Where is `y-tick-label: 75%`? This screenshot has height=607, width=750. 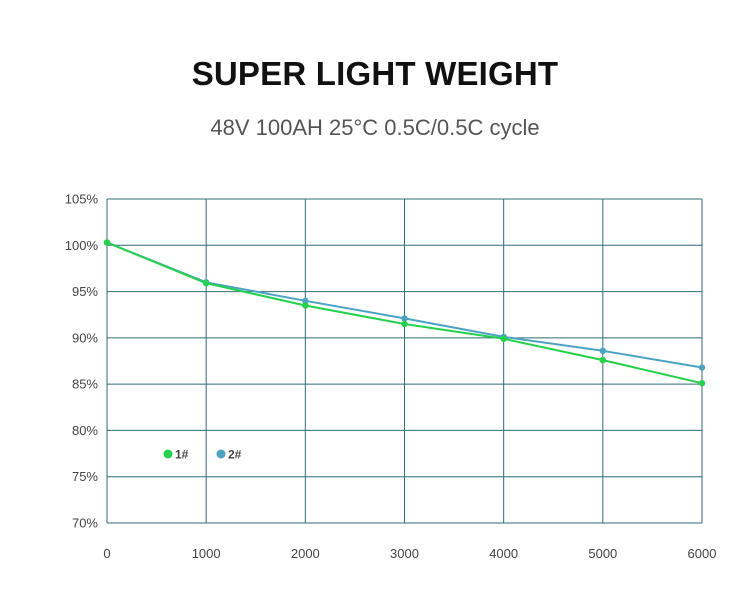
y-tick-label: 75% is located at coordinates (85, 476).